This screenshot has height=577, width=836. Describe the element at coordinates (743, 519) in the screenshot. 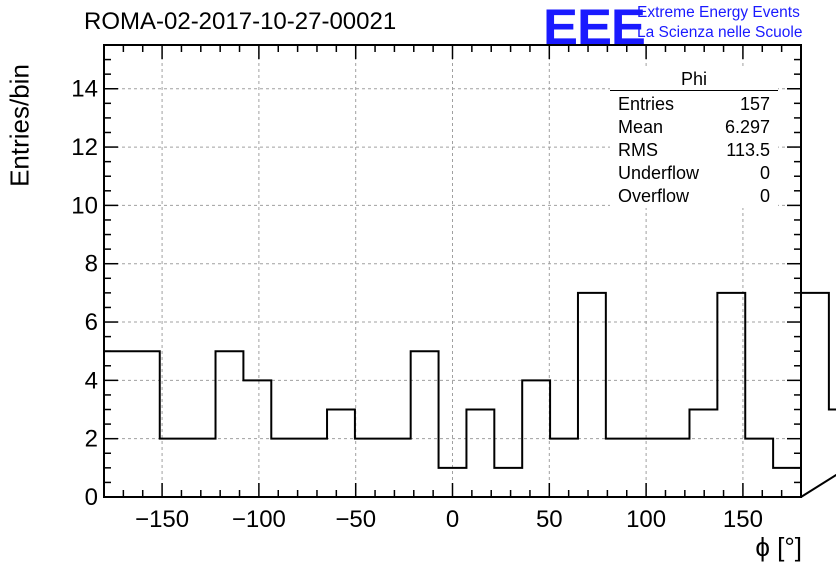

I see `x-tick-label: 150` at that location.